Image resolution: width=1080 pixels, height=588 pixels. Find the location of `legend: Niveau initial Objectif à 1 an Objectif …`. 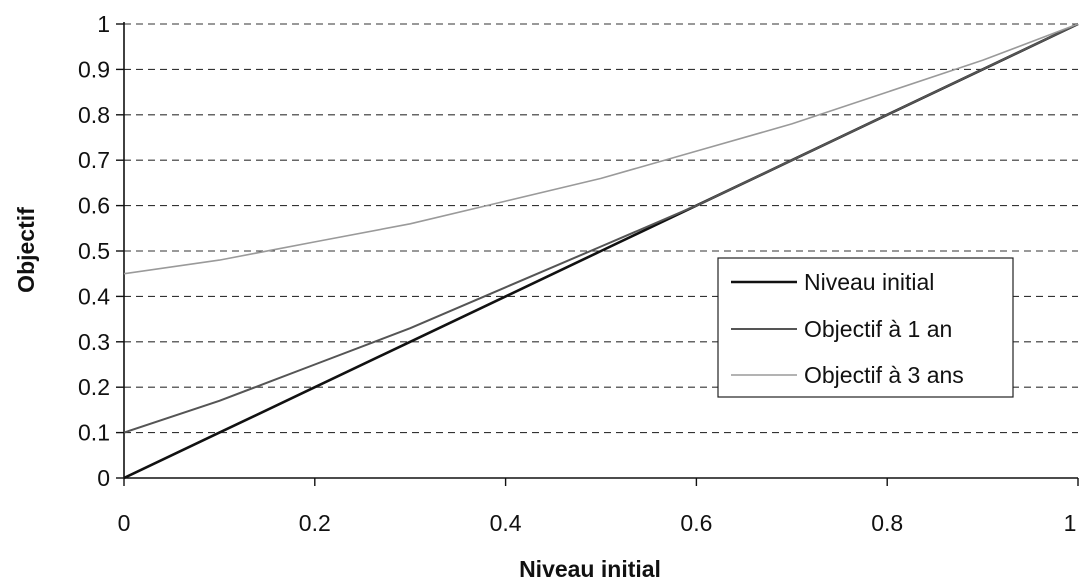

legend: Niveau initial Objectif à 1 an Objectif … is located at coordinates (865, 327).